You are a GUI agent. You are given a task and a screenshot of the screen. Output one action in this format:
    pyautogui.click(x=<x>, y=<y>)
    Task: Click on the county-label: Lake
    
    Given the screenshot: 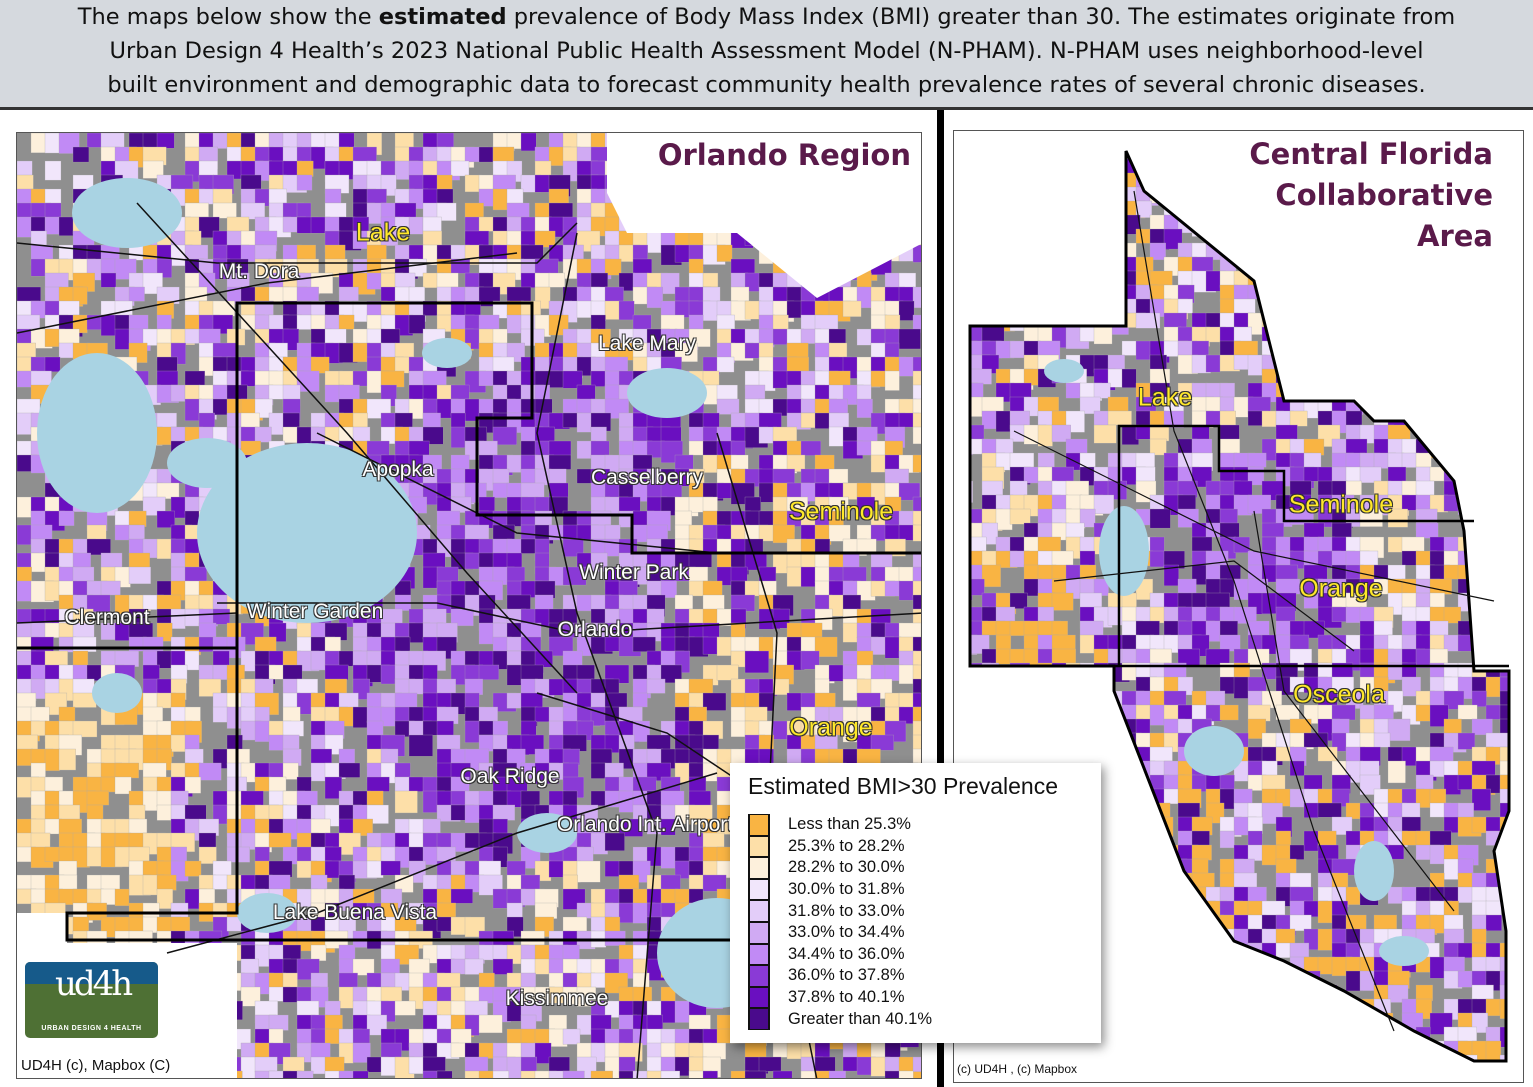 What is the action you would take?
    pyautogui.click(x=383, y=232)
    